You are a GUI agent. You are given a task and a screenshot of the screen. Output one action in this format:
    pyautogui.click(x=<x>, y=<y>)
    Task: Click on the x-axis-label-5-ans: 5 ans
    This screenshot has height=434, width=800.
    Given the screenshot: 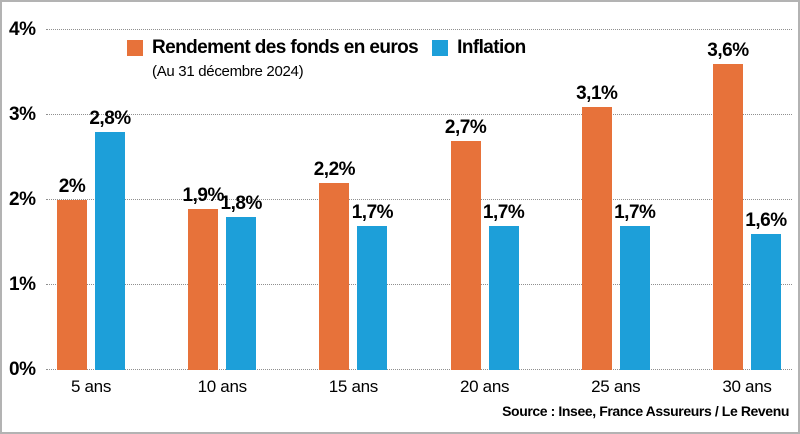 What is the action you would take?
    pyautogui.click(x=91, y=386)
    